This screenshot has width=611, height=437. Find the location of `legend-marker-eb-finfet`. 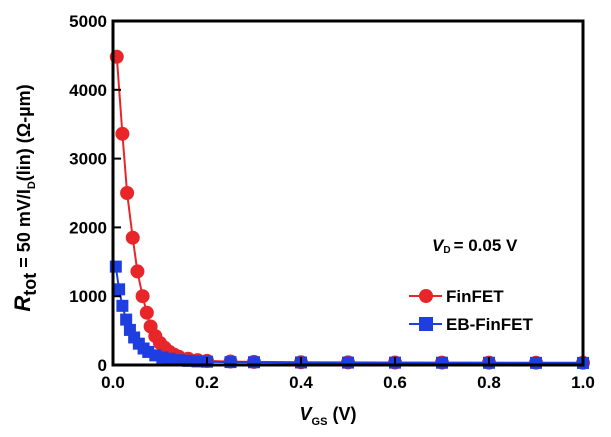

legend-marker-eb-finfet is located at coordinates (426, 324).